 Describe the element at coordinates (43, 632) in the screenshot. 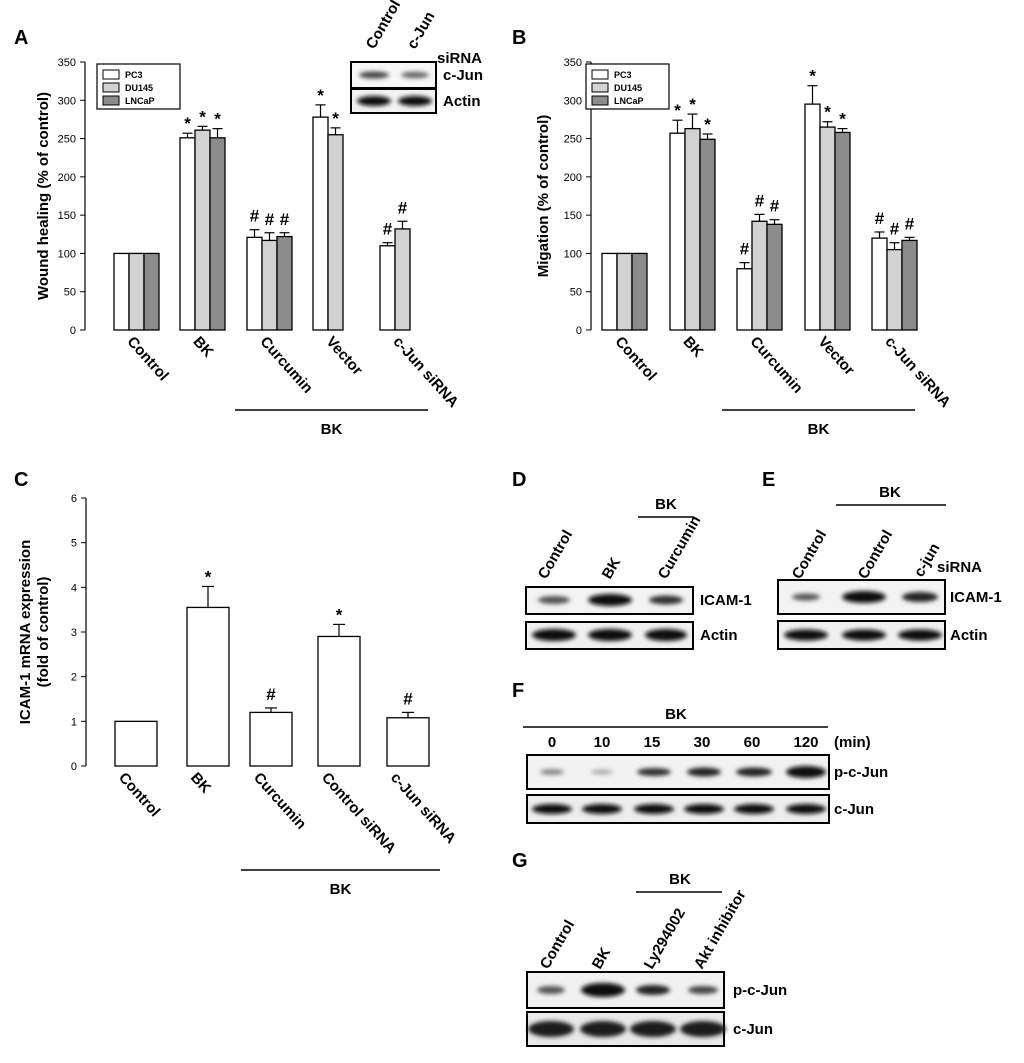

I see `y-axis-title-line2: (fold of control)` at that location.